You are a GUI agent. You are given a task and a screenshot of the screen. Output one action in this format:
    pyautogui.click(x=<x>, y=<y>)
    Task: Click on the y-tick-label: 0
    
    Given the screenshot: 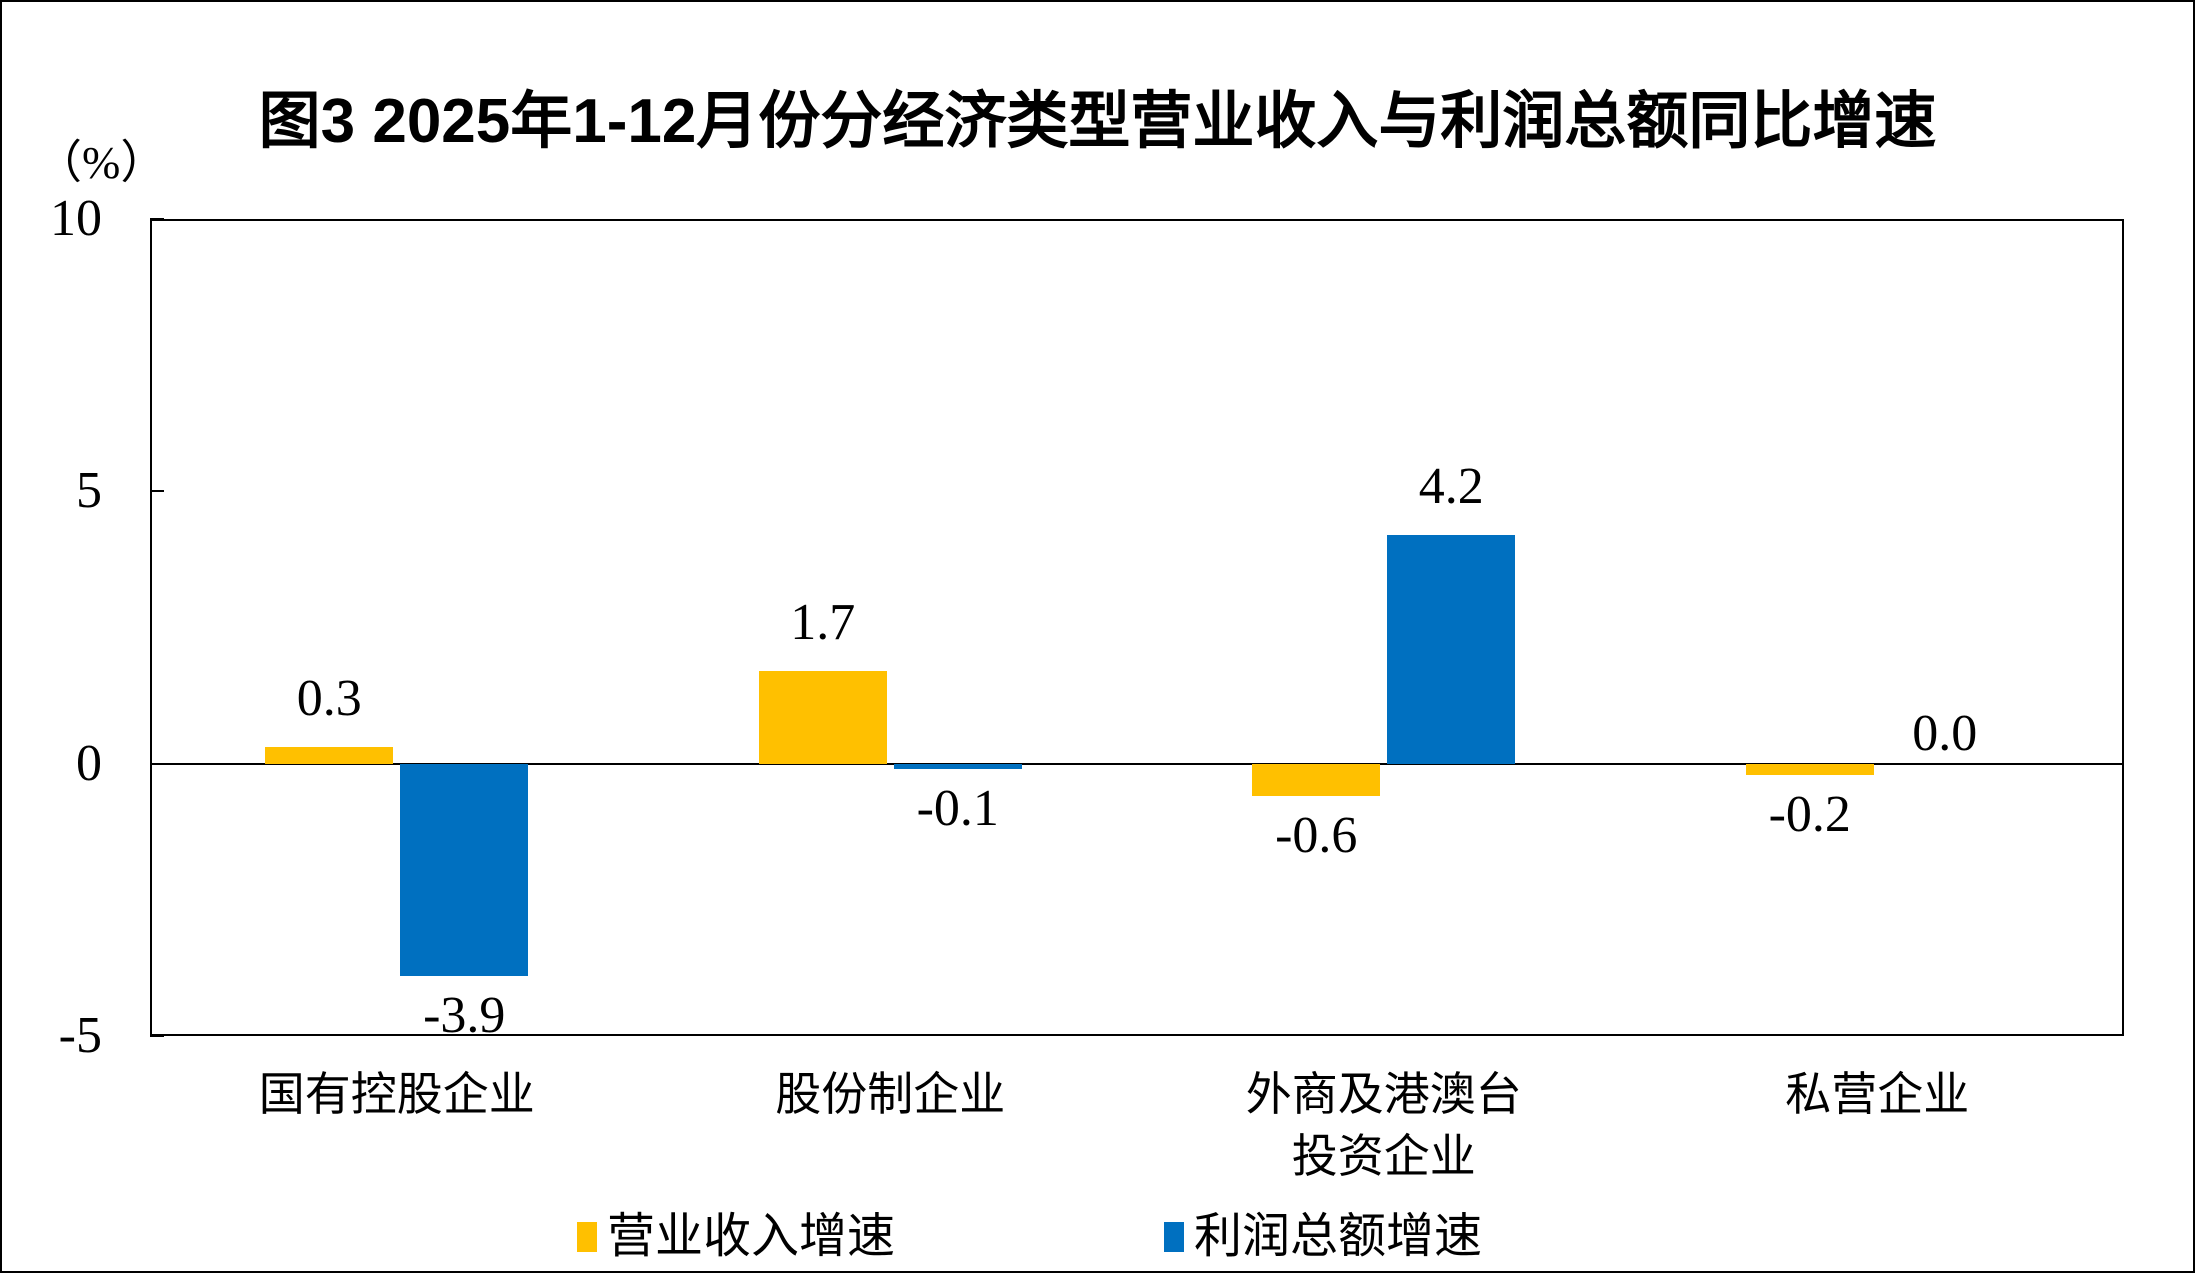 What is the action you would take?
    pyautogui.click(x=89, y=763)
    